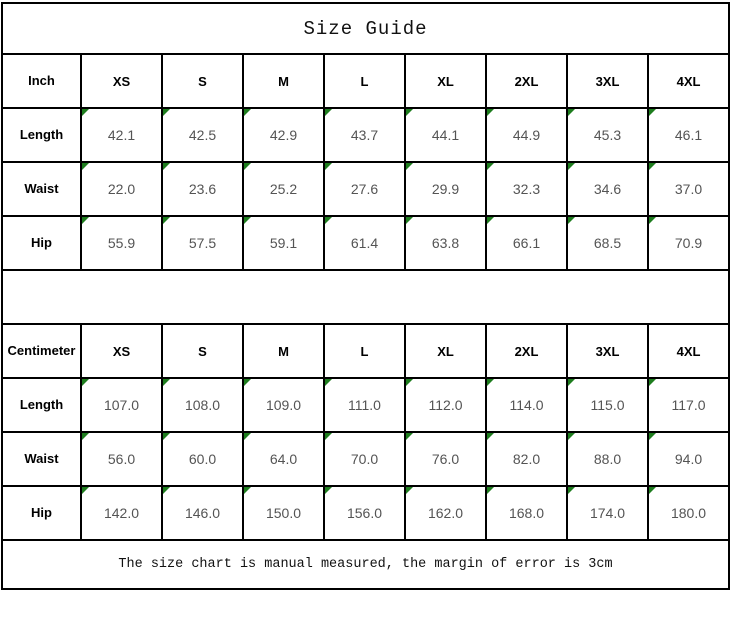 This screenshot has height=618, width=731. I want to click on size-value: 46.1, so click(688, 135).